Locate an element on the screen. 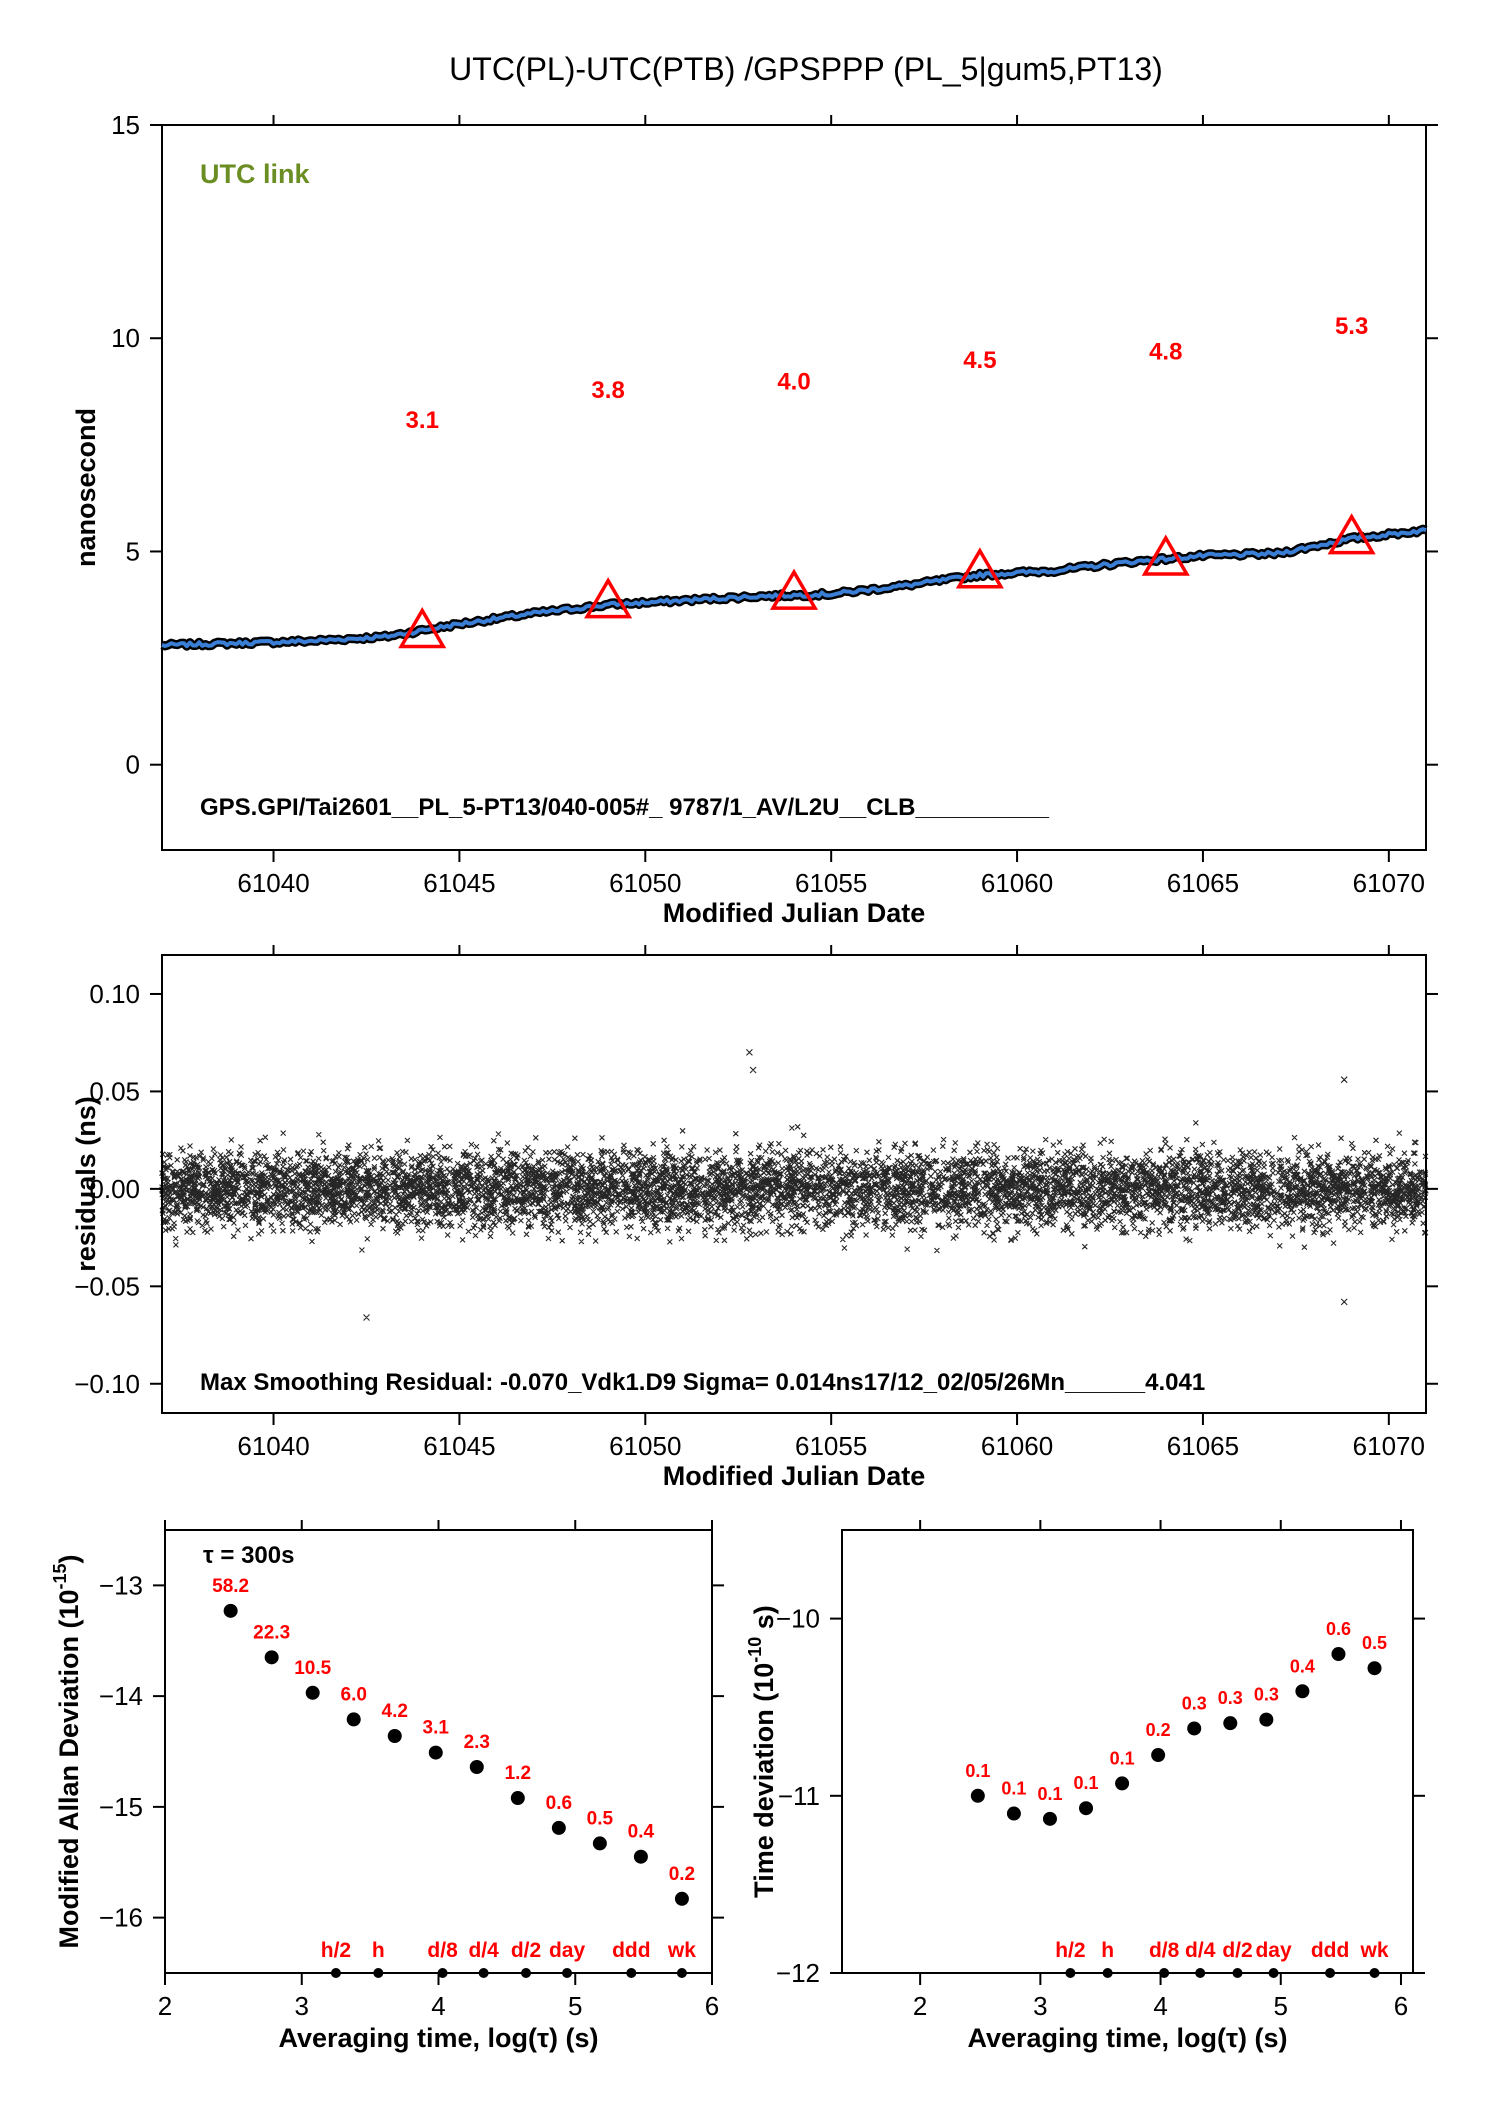  mdev-time-marker-label: d/4 is located at coordinates (483, 1950).